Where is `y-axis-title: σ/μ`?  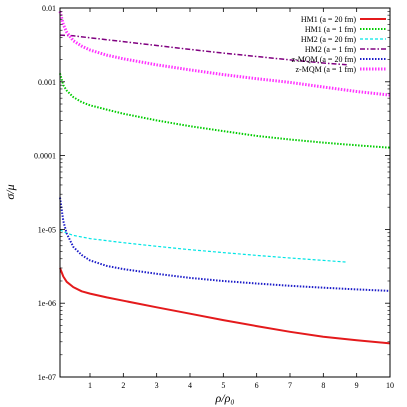
y-axis-title: σ/μ is located at coordinates (10, 191).